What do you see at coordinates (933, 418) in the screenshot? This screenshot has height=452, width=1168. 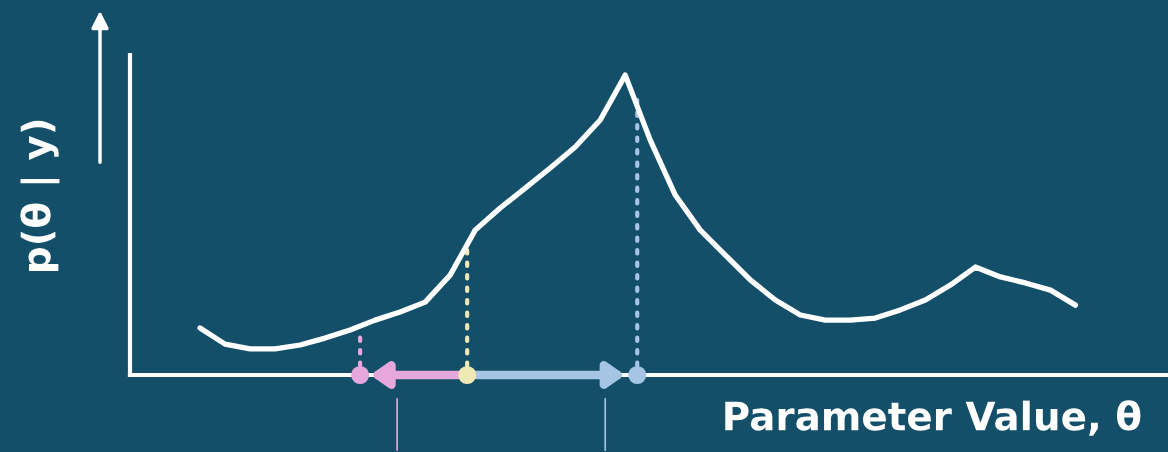 I see `x-axis-title: Parameter Value, θ` at bounding box center [933, 418].